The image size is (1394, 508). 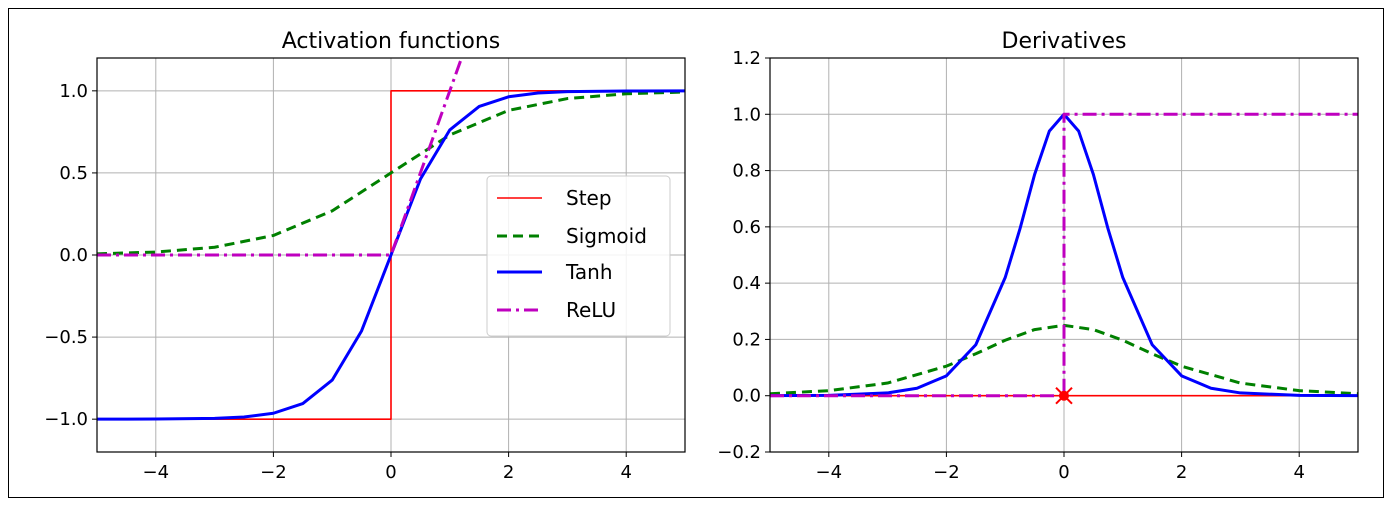 What do you see at coordinates (1064, 41) in the screenshot?
I see `chart-title: Derivatives` at bounding box center [1064, 41].